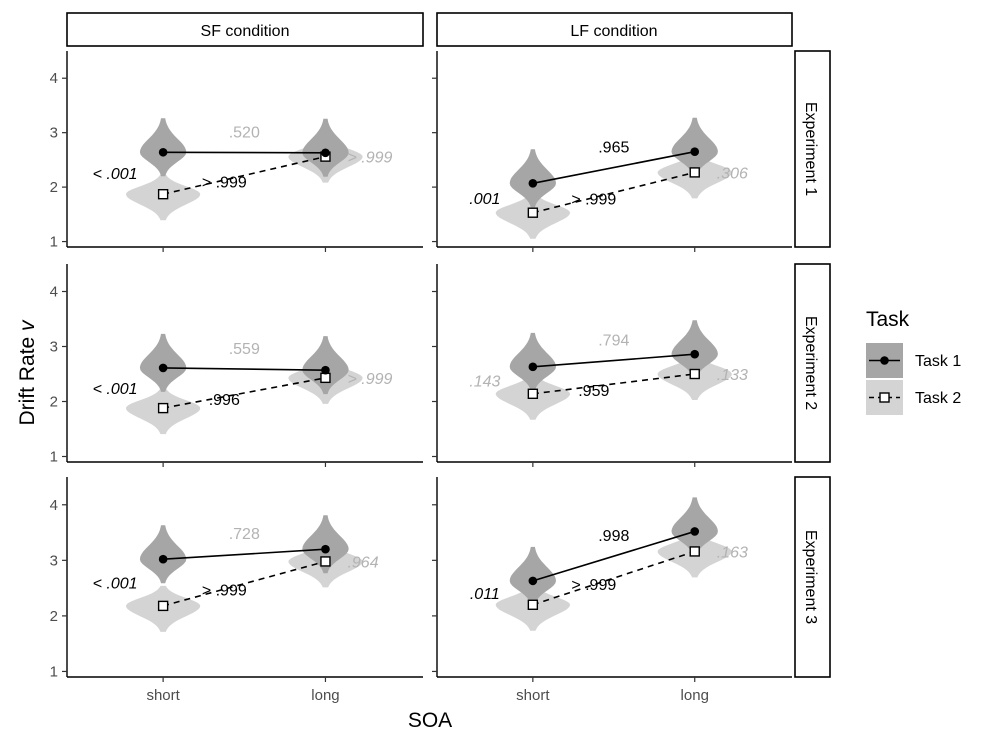  I want to click on column-strip-sf-label: SF condition, so click(245, 31).